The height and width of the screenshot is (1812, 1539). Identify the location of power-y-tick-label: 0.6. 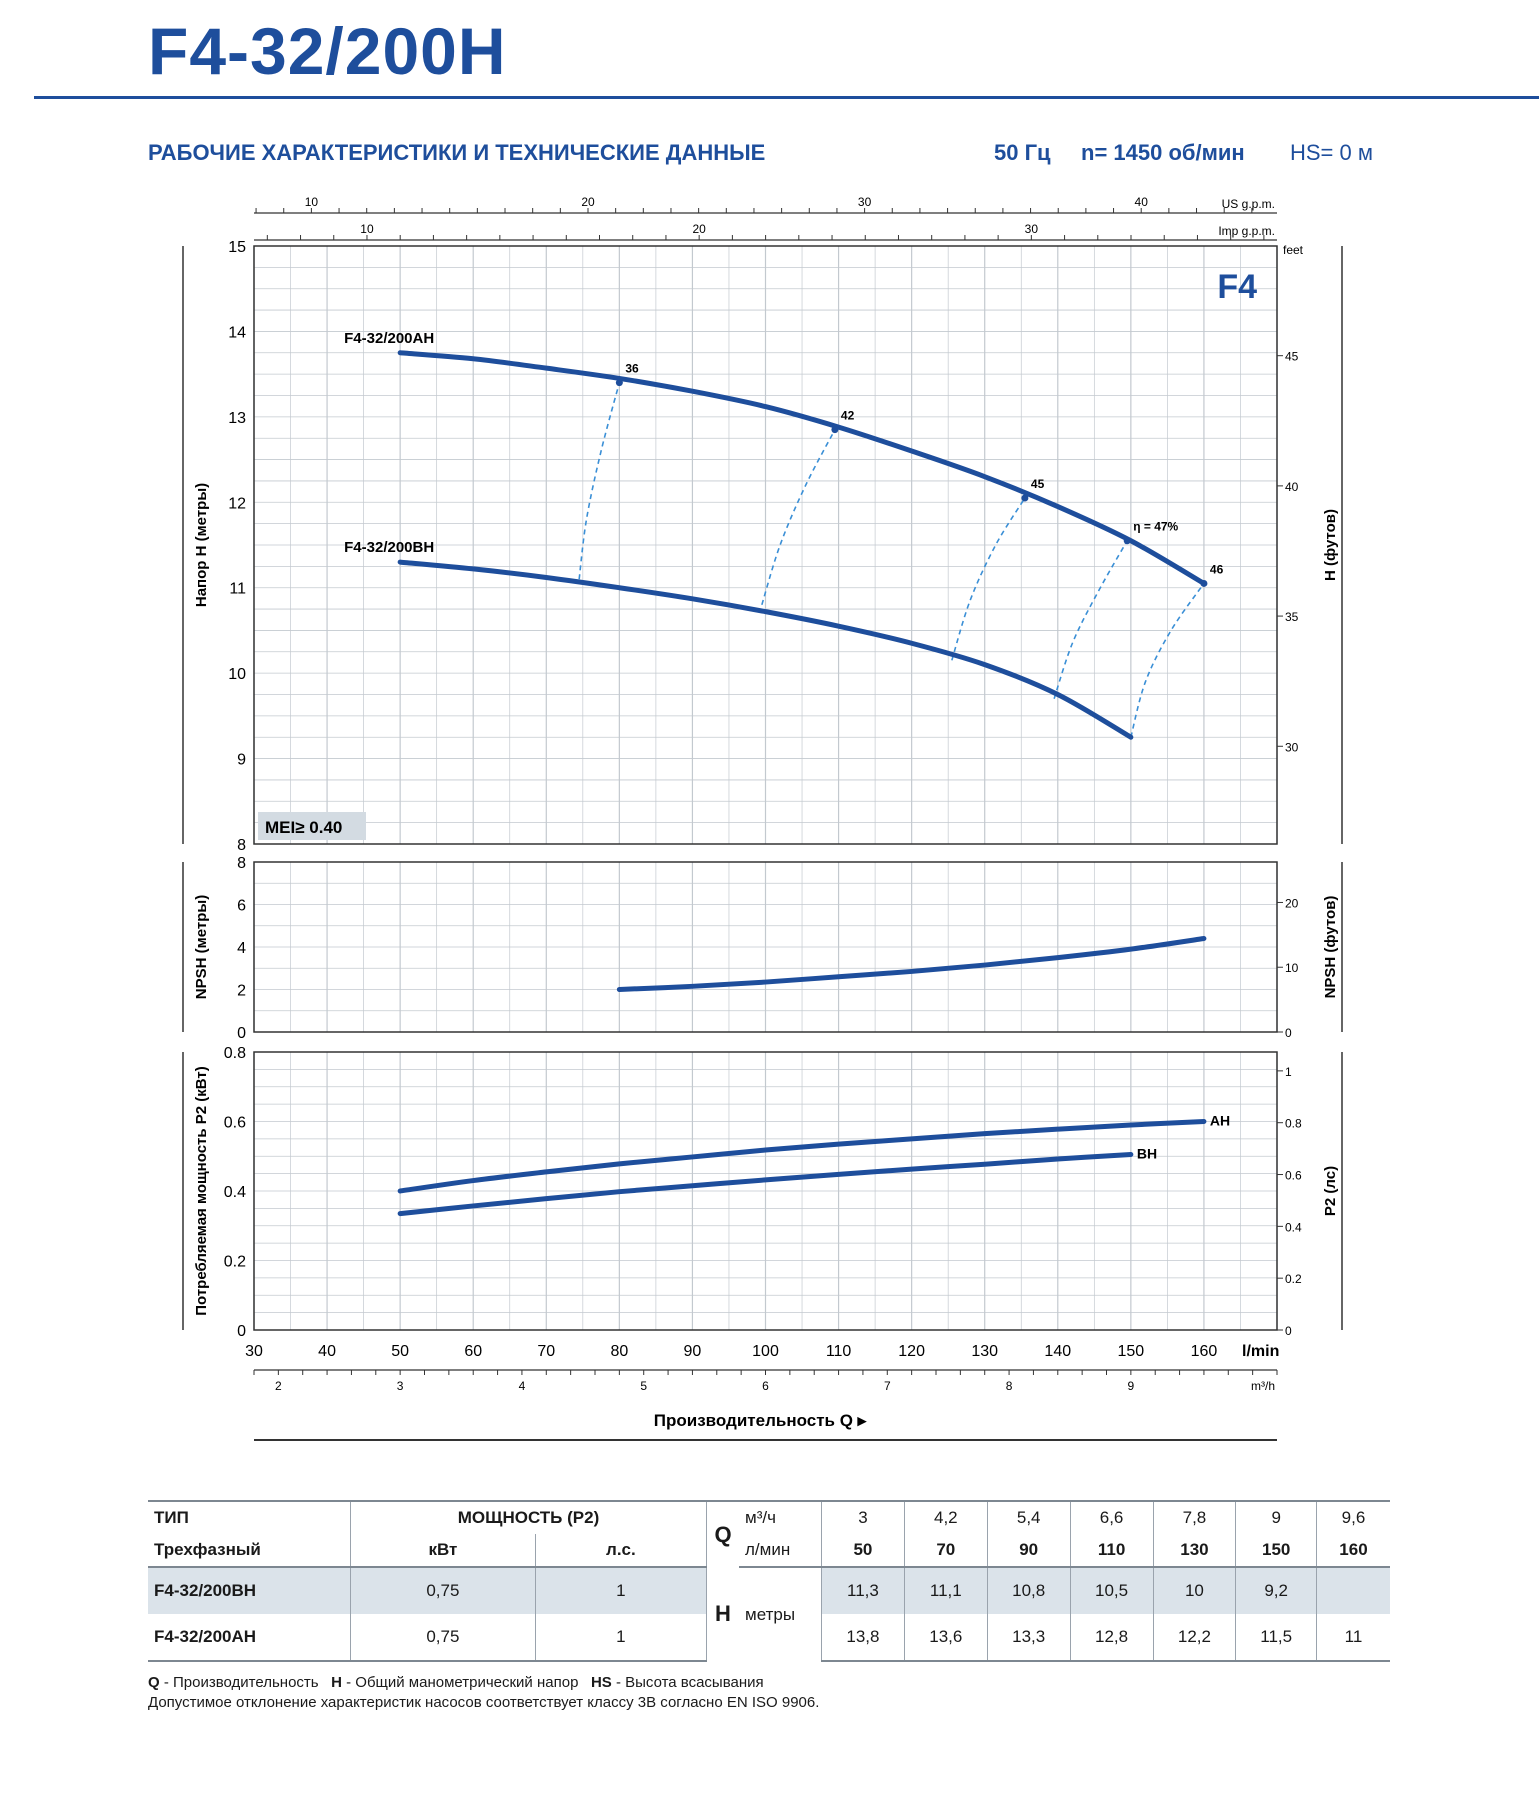
(235, 1123).